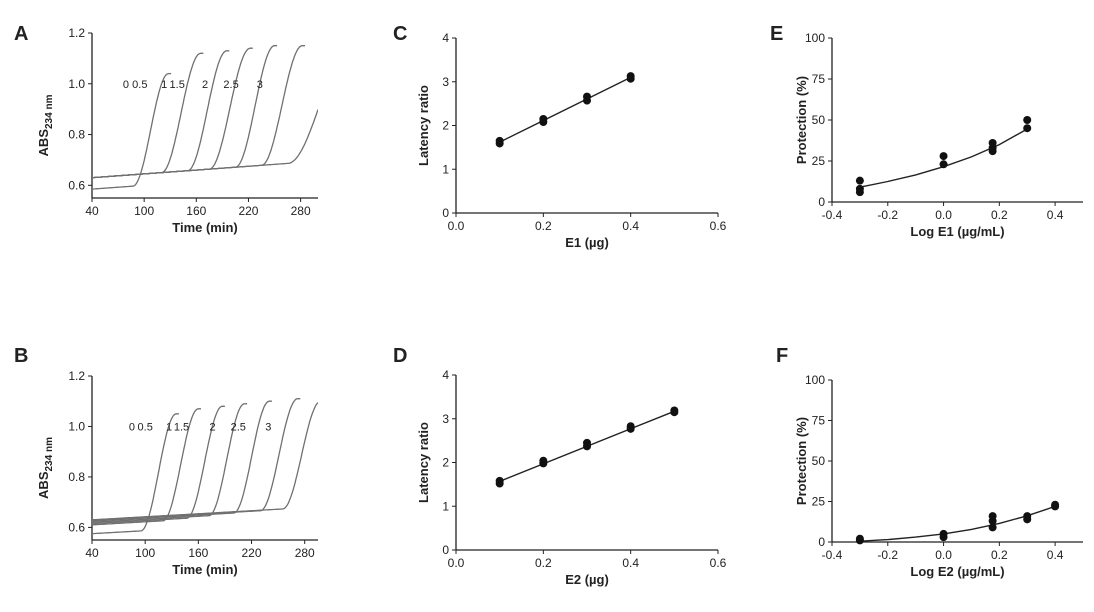 The height and width of the screenshot is (612, 1094). I want to click on y-axis-label-main: ABS, so click(43, 143).